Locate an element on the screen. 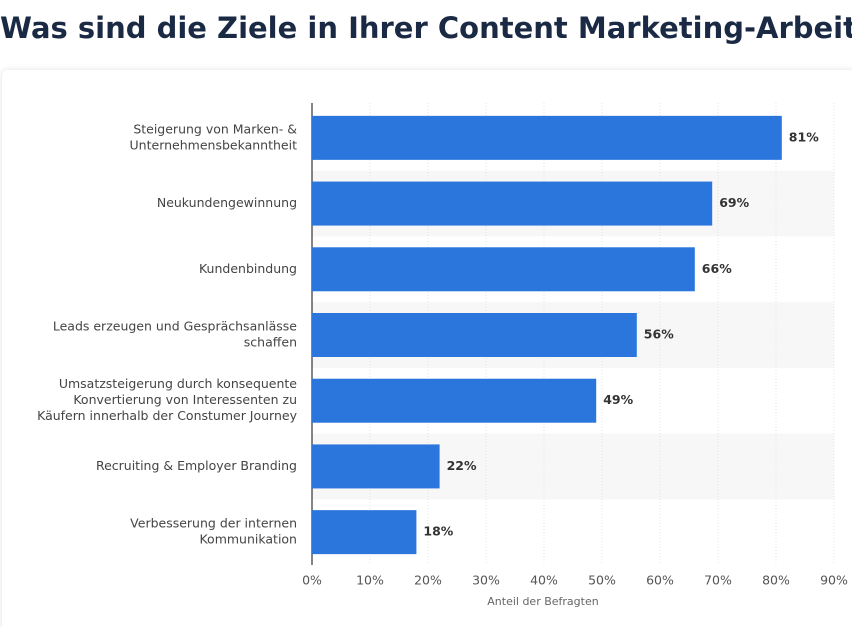 The width and height of the screenshot is (852, 627). x-tick-label: 30% is located at coordinates (486, 580).